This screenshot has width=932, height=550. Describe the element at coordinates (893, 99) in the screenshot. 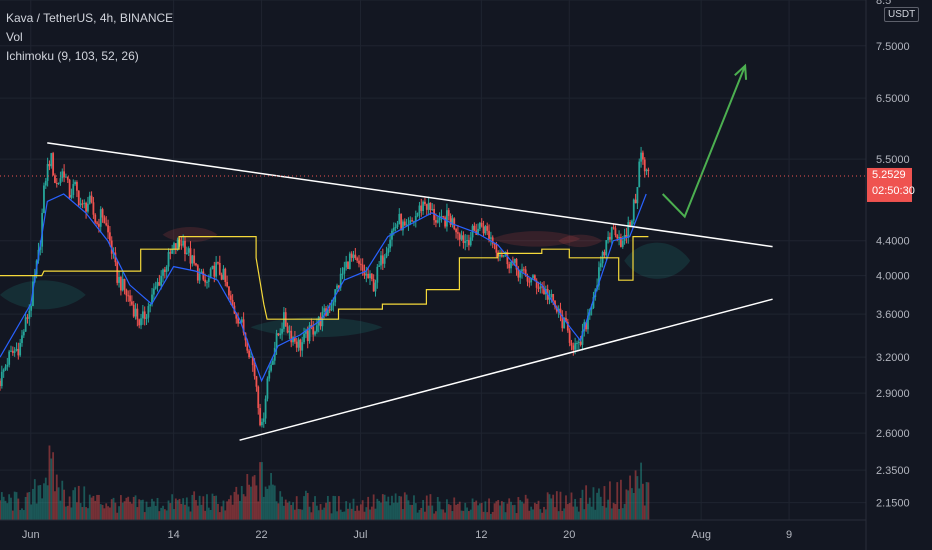

I see `price-tick-label: 6.5000` at that location.